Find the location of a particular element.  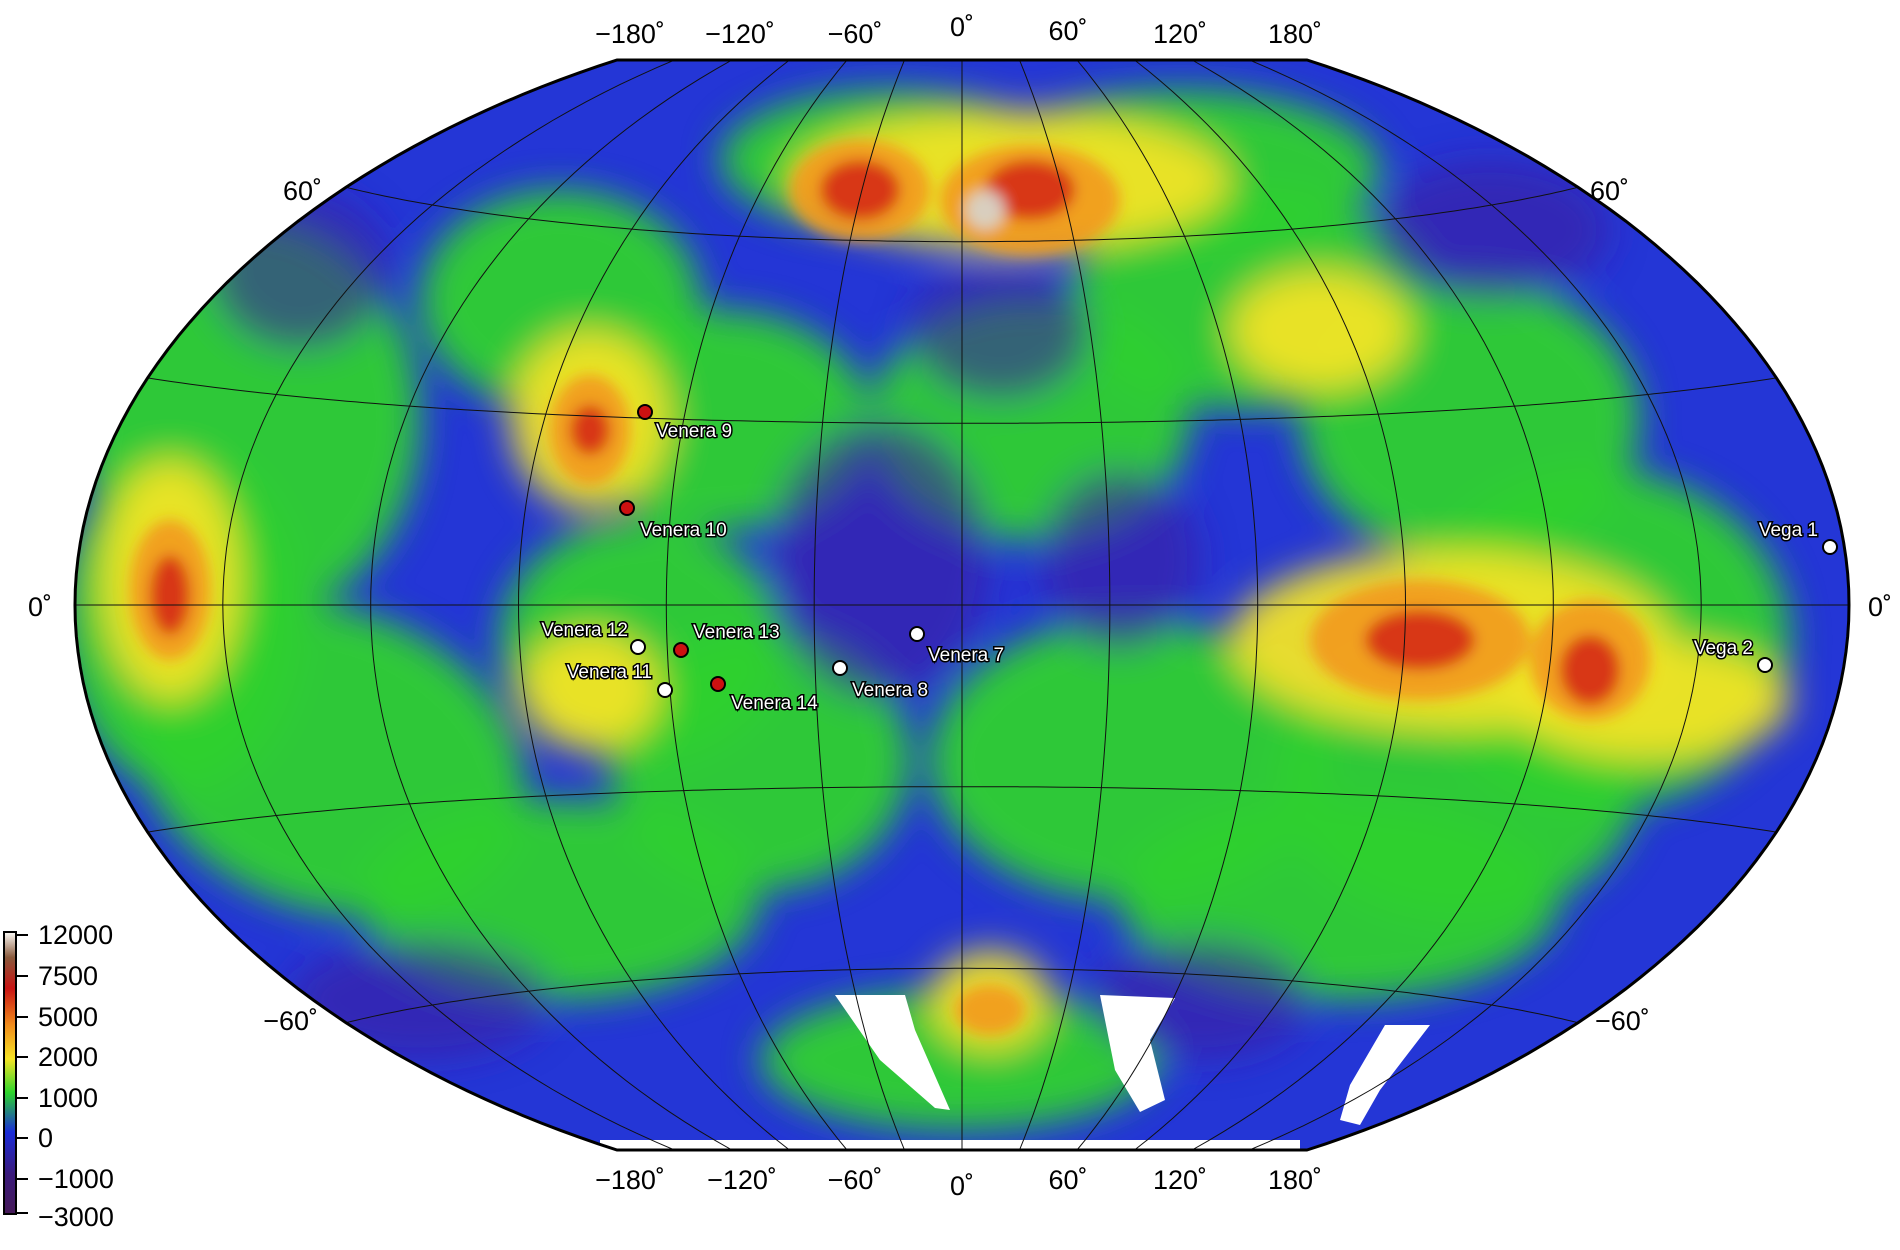

bottom-label: −180˚ is located at coordinates (630, 1180).